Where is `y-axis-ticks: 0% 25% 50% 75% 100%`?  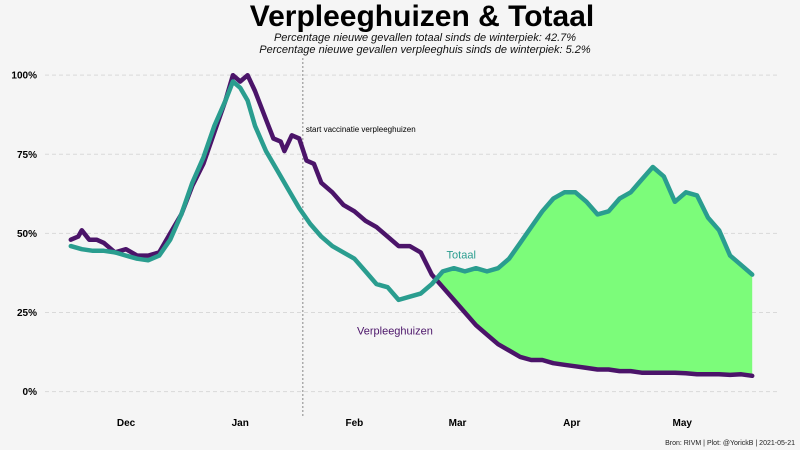 y-axis-ticks: 0% 25% 50% 75% 100% is located at coordinates (24, 235).